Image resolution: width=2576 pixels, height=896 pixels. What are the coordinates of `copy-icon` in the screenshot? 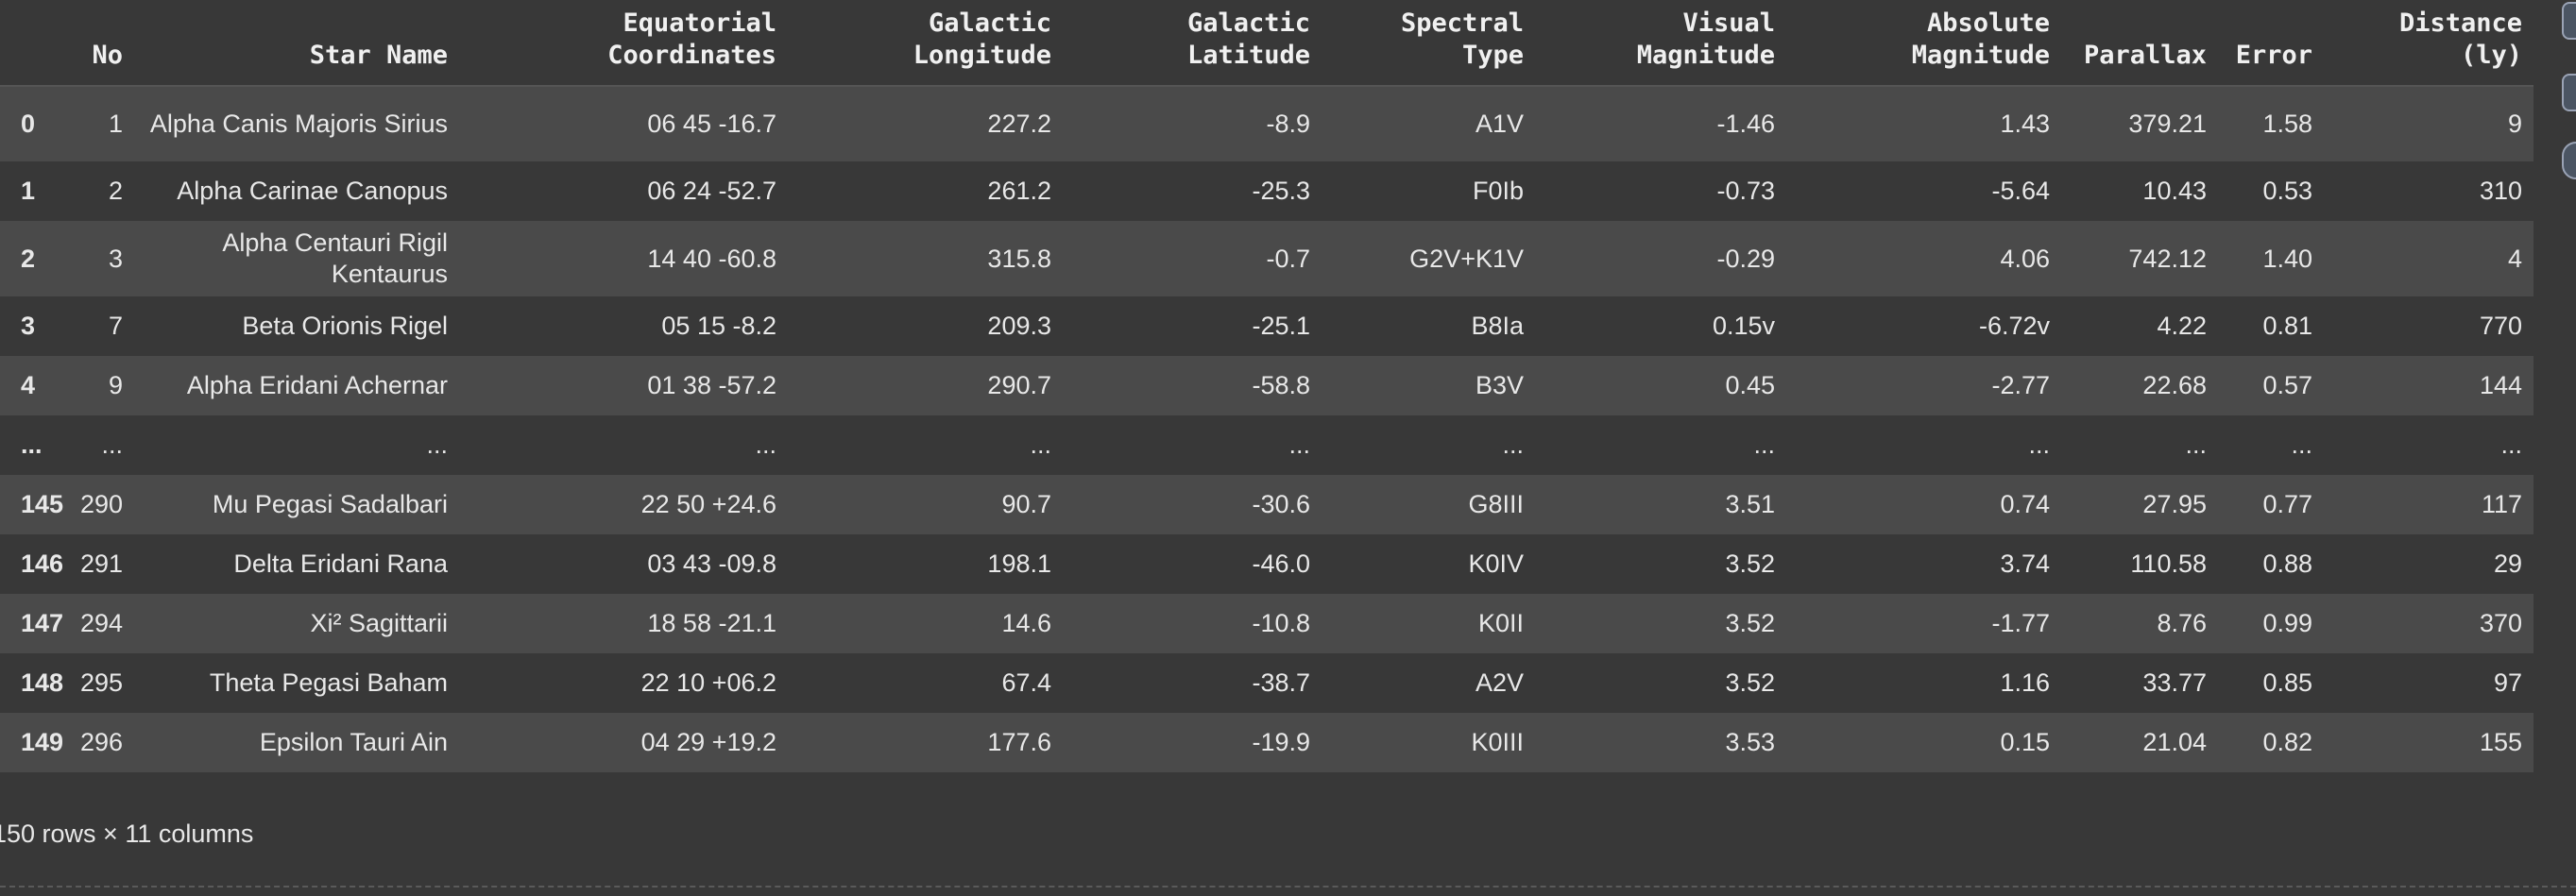 It's located at (2569, 92).